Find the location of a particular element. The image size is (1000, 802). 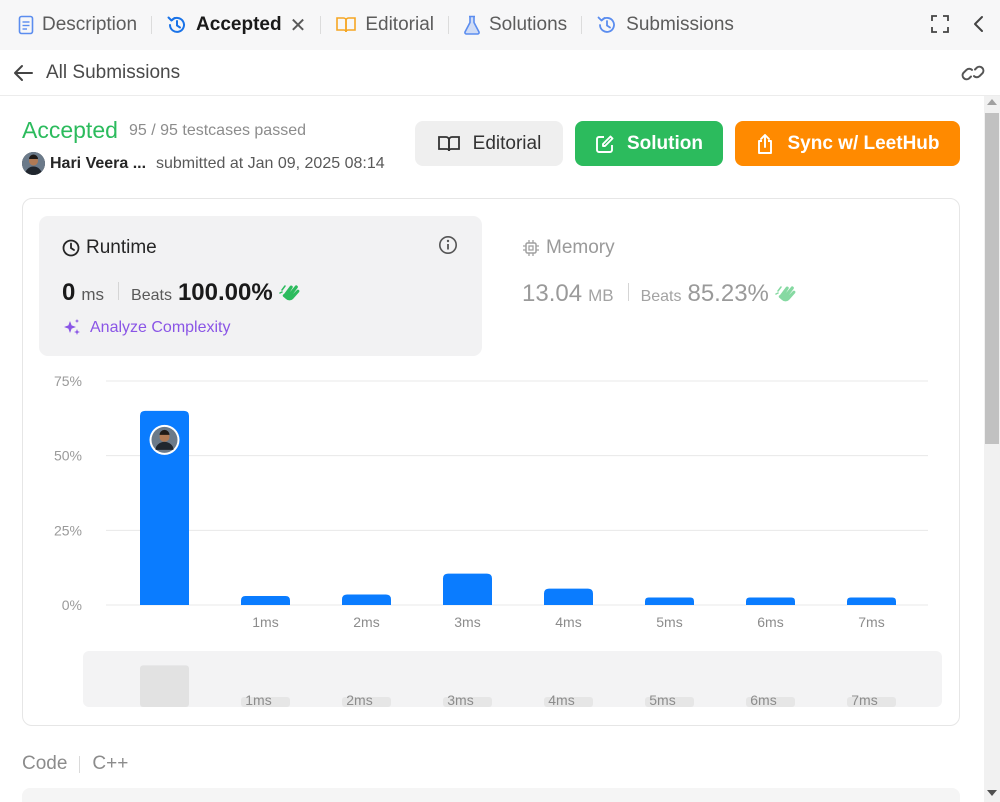

editorial-button: Editorial is located at coordinates (489, 143).